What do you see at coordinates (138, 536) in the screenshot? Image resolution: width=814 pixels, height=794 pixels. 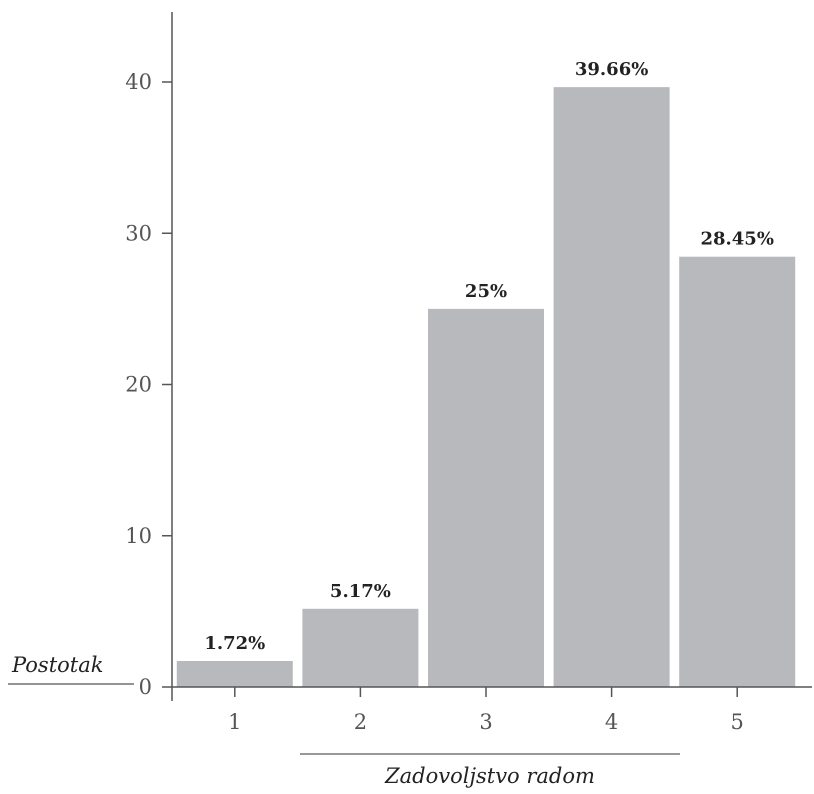 I see `y-tick-label-10: 10` at bounding box center [138, 536].